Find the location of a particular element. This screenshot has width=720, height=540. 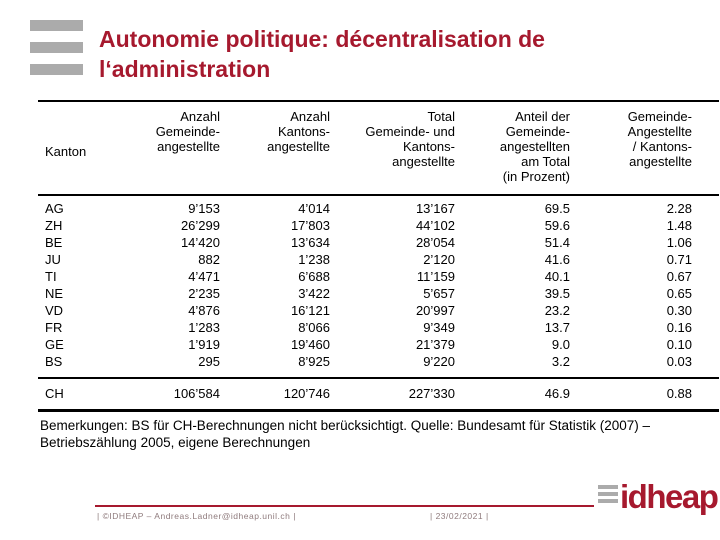

value-cell: 882 is located at coordinates (209, 259).